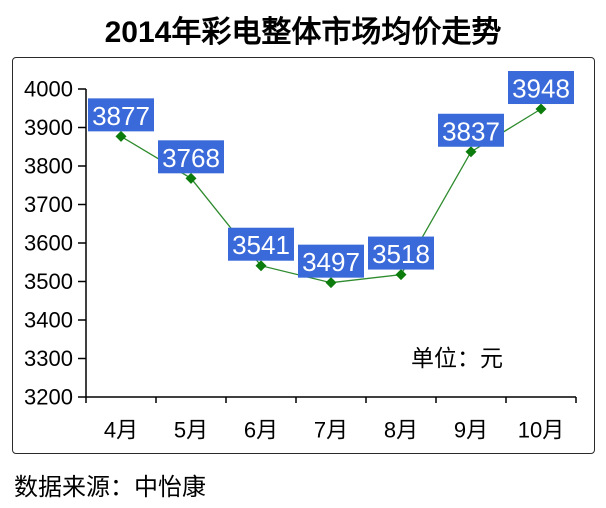 Image resolution: width=606 pixels, height=508 pixels. What do you see at coordinates (48, 127) in the screenshot?
I see `y-tick-label: 3900` at bounding box center [48, 127].